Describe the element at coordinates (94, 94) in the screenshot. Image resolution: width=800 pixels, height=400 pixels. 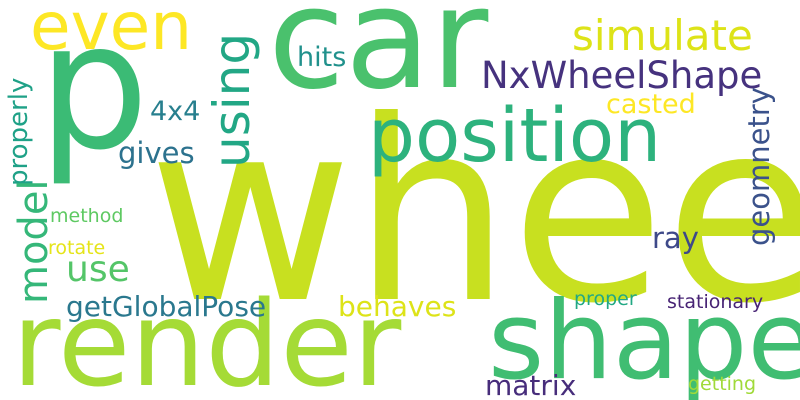
I see `word-p: p` at that location.